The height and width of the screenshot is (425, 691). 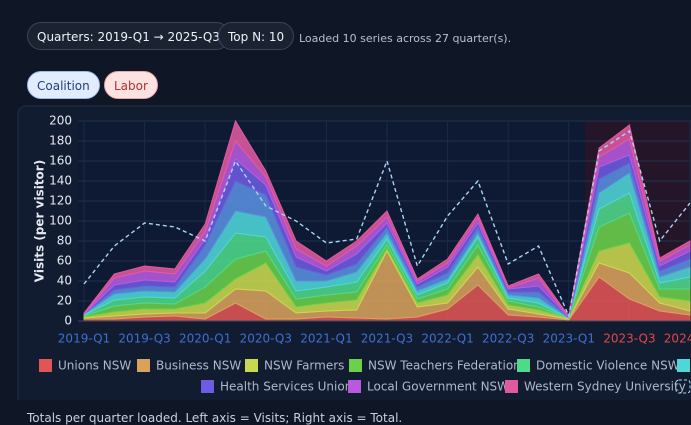 I want to click on x-tick-label: 2020-Q1, so click(x=205, y=339).